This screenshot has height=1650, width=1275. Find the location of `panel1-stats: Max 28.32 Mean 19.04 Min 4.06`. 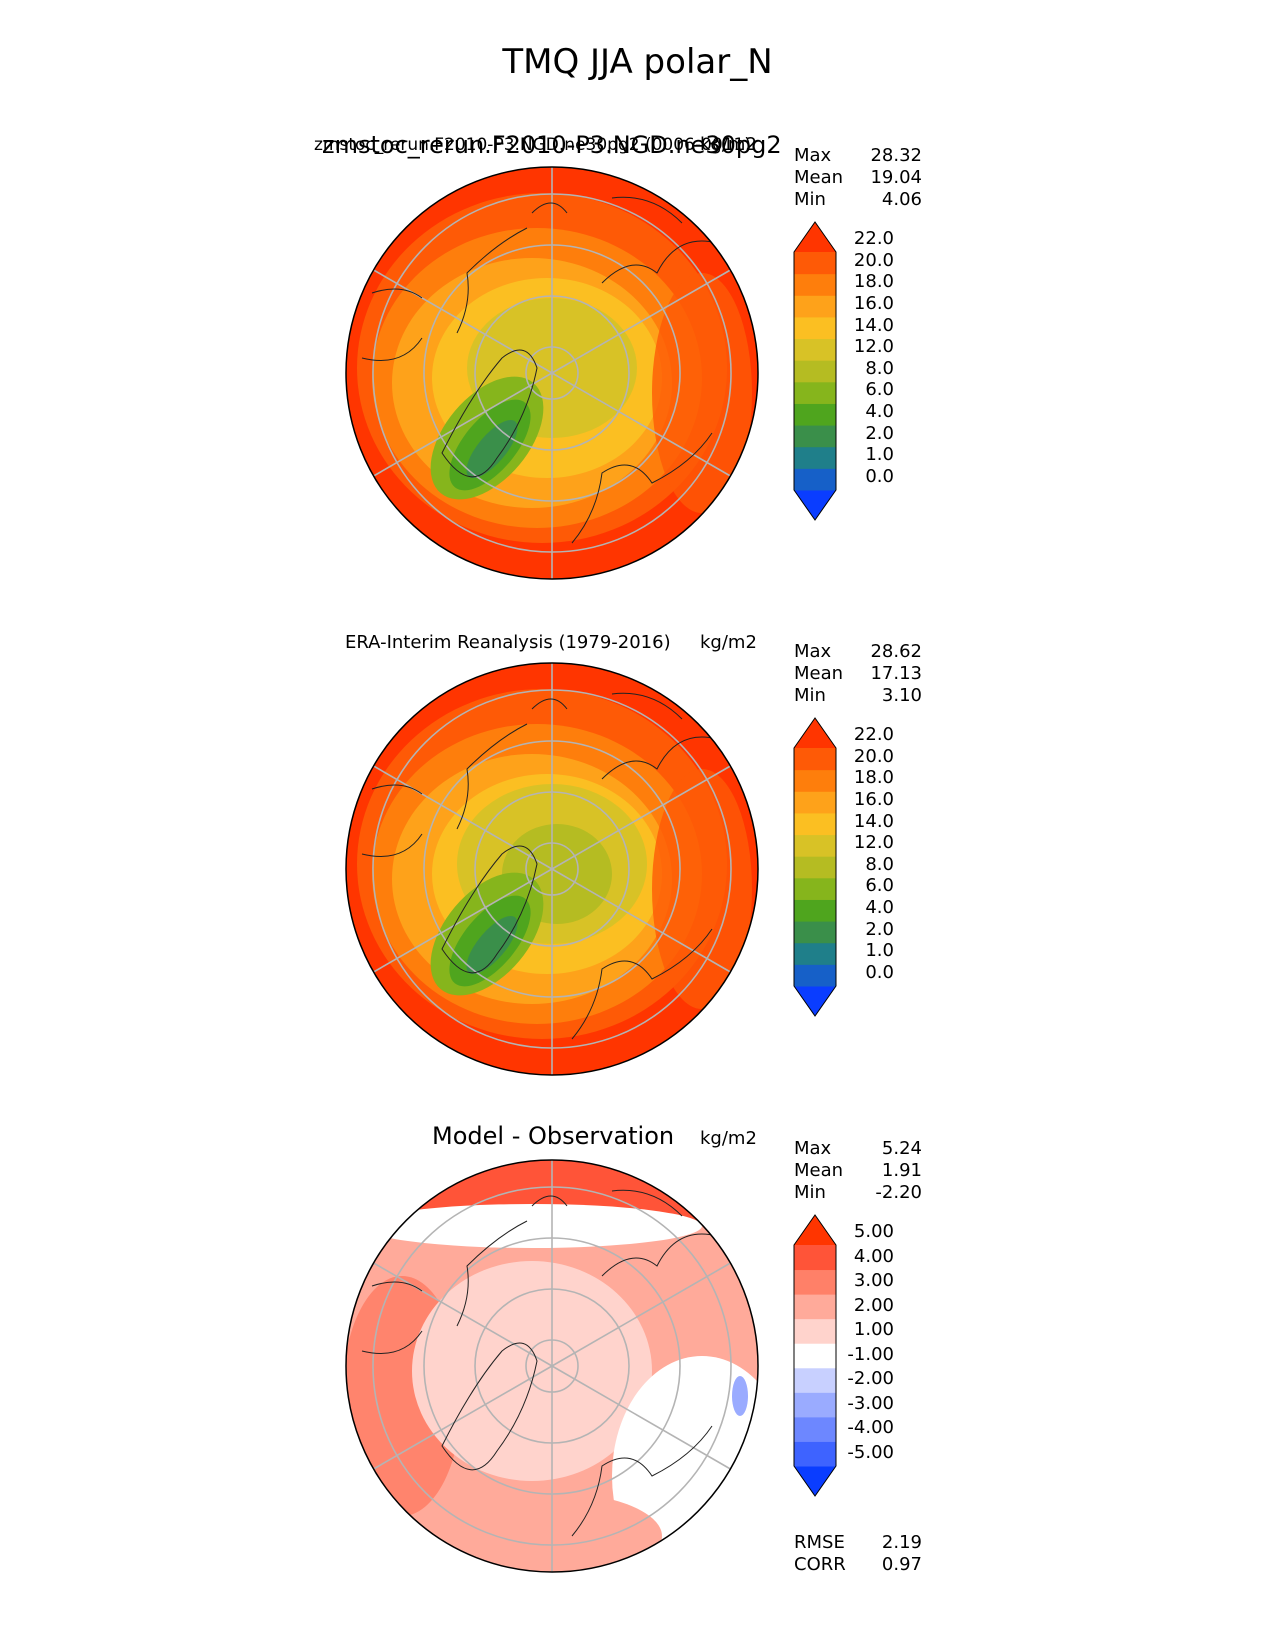

panel1-stats: Max 28.32 Mean 19.04 Min 4.06 is located at coordinates (858, 178).